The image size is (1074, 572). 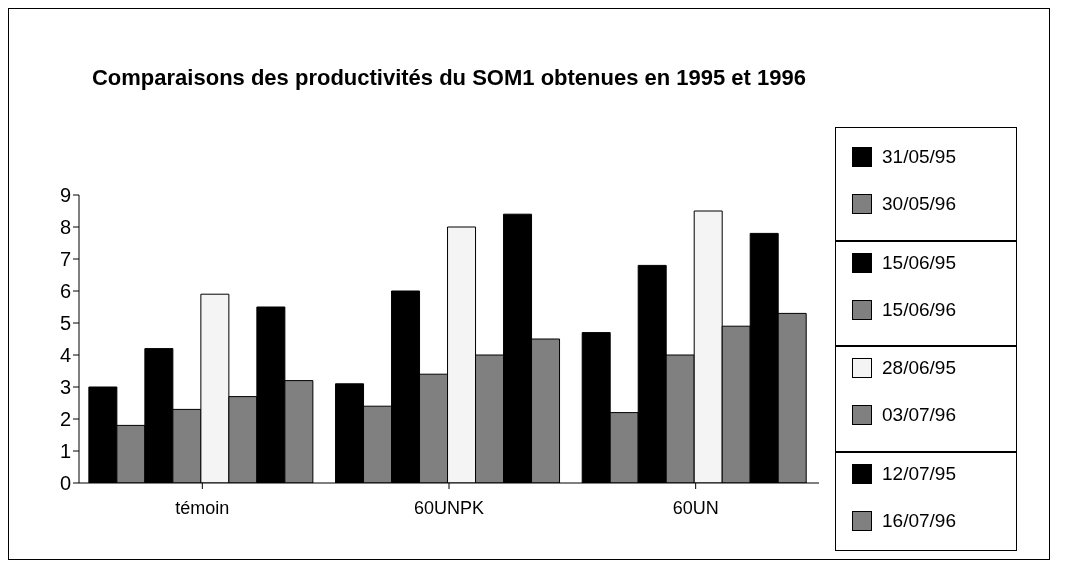 I want to click on y-tick-label: 2, so click(x=65, y=419).